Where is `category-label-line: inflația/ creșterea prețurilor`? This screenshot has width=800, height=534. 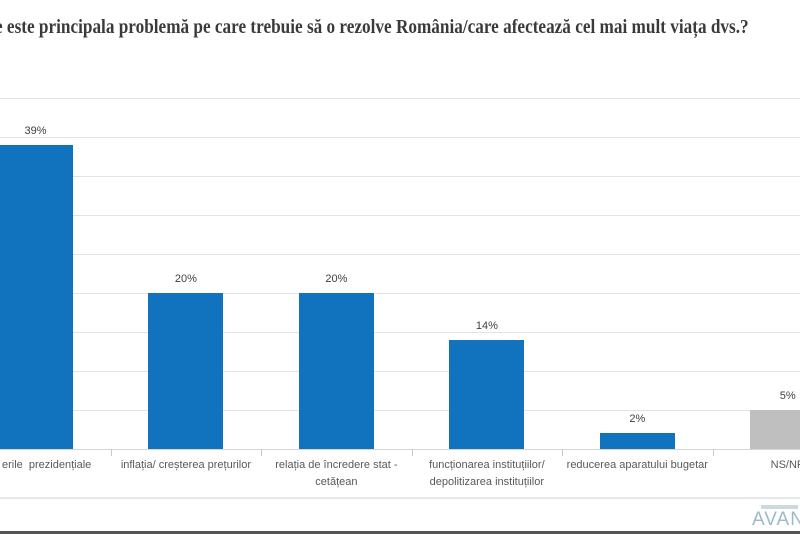
category-label-line: inflația/ creșterea prețurilor is located at coordinates (186, 465).